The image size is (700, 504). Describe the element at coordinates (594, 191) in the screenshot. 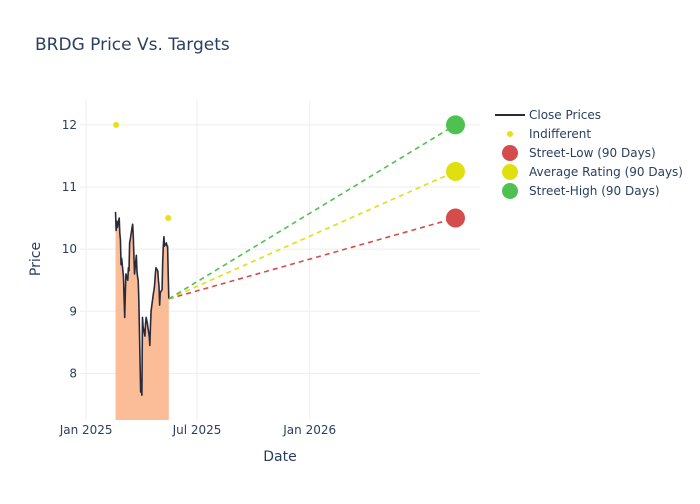

I see `legend-target-label: Street-High (90 Days)` at that location.